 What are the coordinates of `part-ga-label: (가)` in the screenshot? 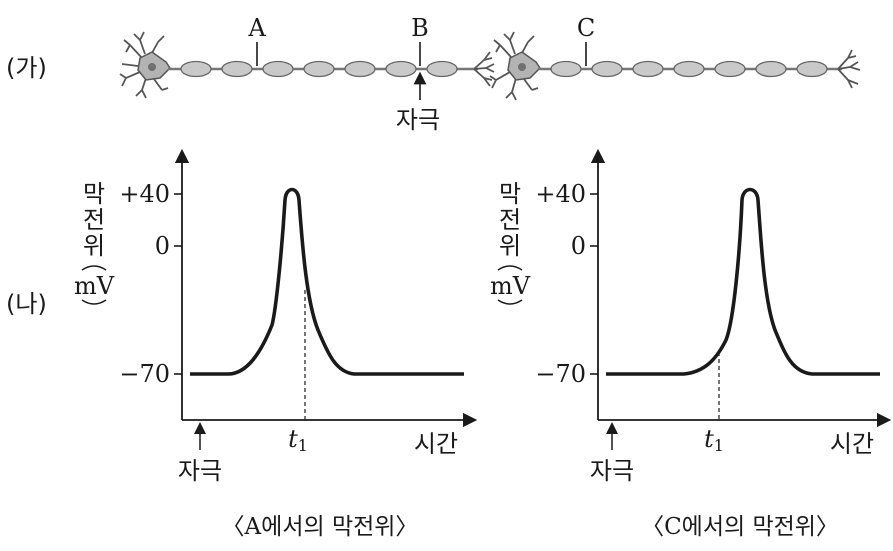 It's located at (26, 68).